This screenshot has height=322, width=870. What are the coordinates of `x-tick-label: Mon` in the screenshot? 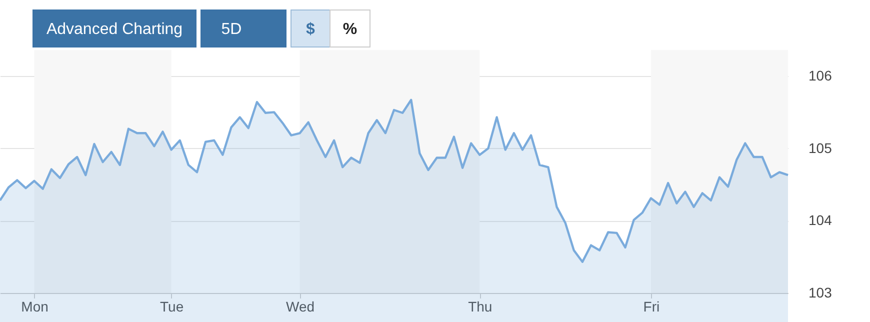 It's located at (34, 306).